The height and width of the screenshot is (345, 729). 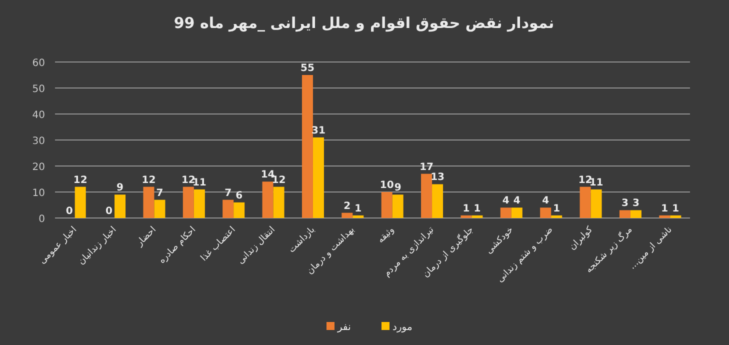 I want to click on data-label: 2, so click(x=347, y=206).